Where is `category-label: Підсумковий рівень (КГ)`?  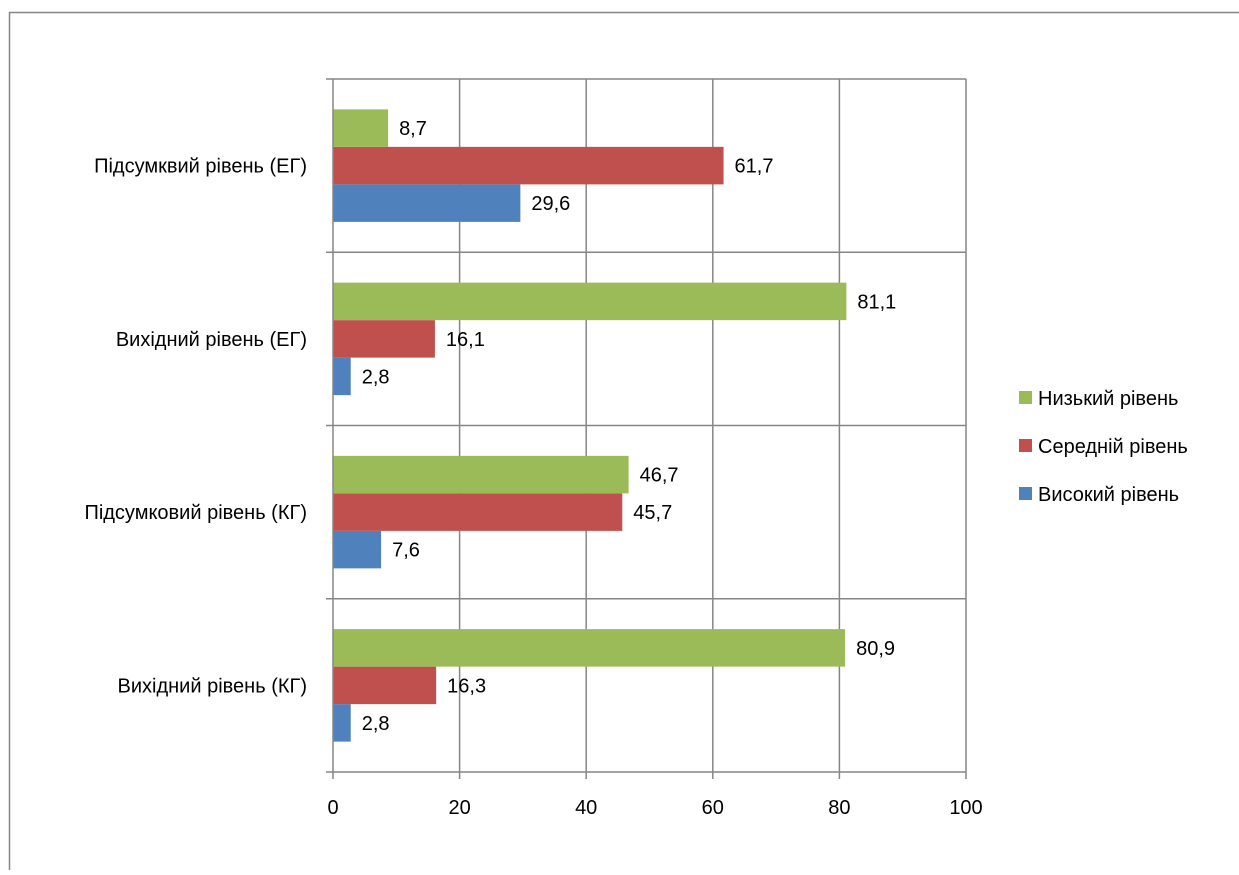 category-label: Підсумковий рівень (КГ) is located at coordinates (195, 513).